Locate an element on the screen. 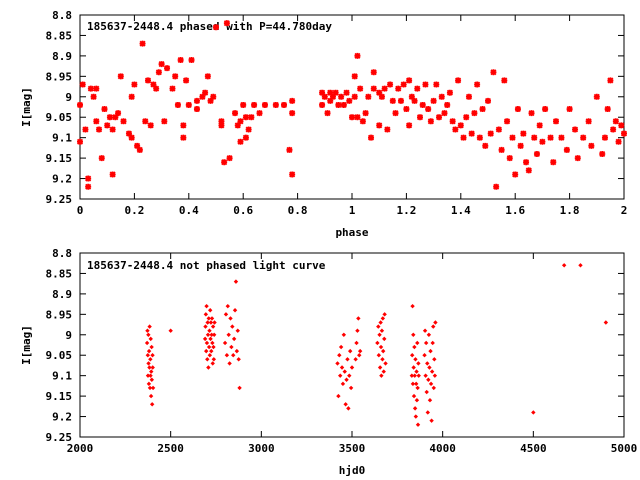 This screenshot has height=480, width=640. y-tick-label: 8.95 is located at coordinates (59, 76).